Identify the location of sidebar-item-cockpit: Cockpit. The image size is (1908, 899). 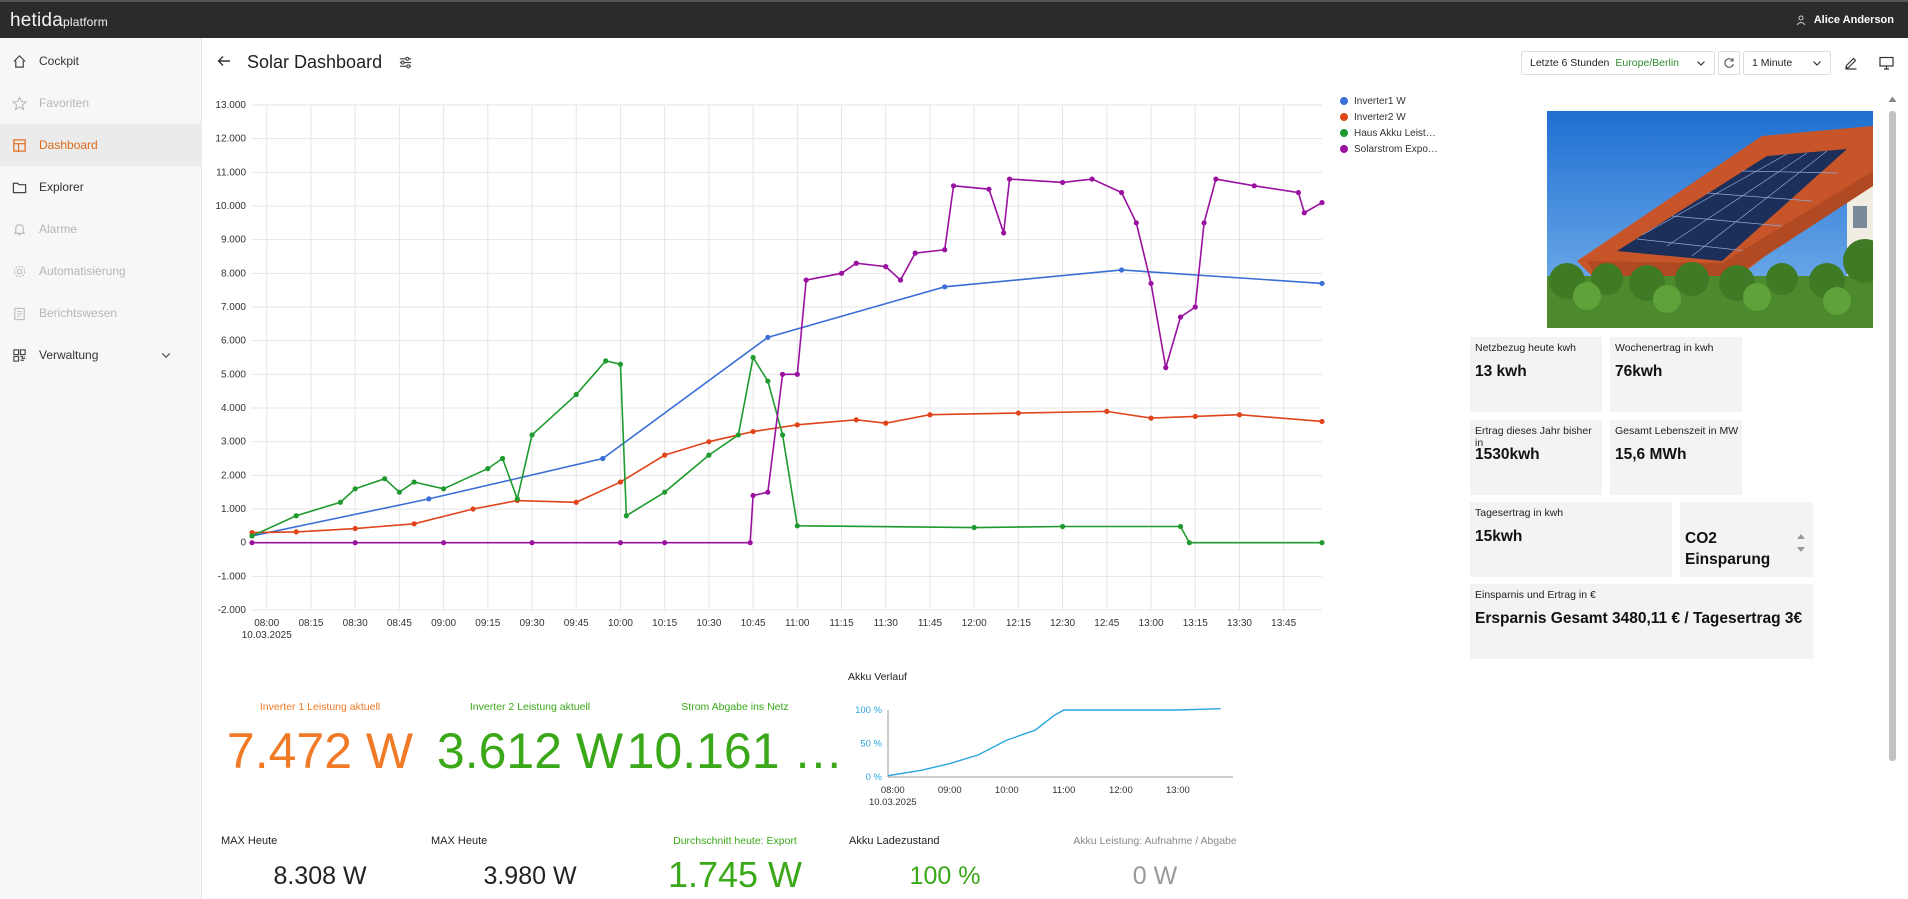
(101, 61).